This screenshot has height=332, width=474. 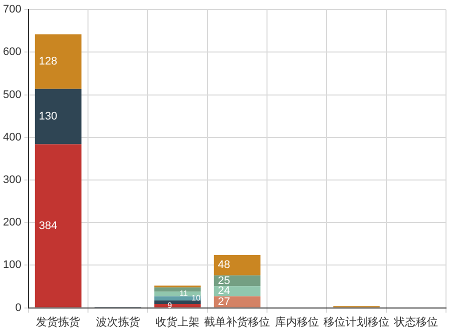 I want to click on x-tick-label: 发货拣货, so click(x=58, y=321).